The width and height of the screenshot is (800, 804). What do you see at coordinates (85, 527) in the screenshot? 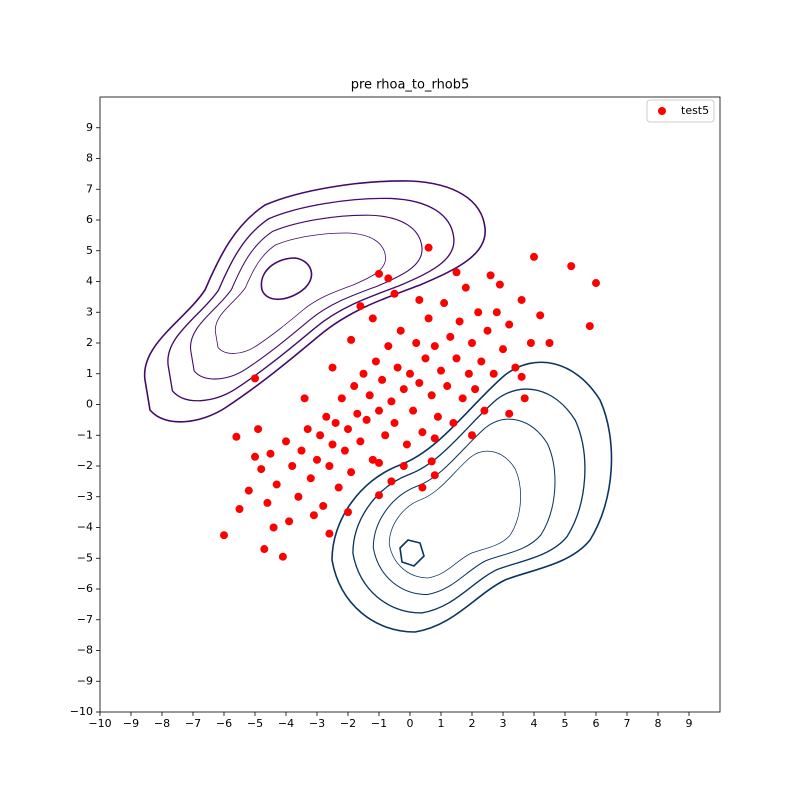
I see `y-tick-label: −4` at bounding box center [85, 527].